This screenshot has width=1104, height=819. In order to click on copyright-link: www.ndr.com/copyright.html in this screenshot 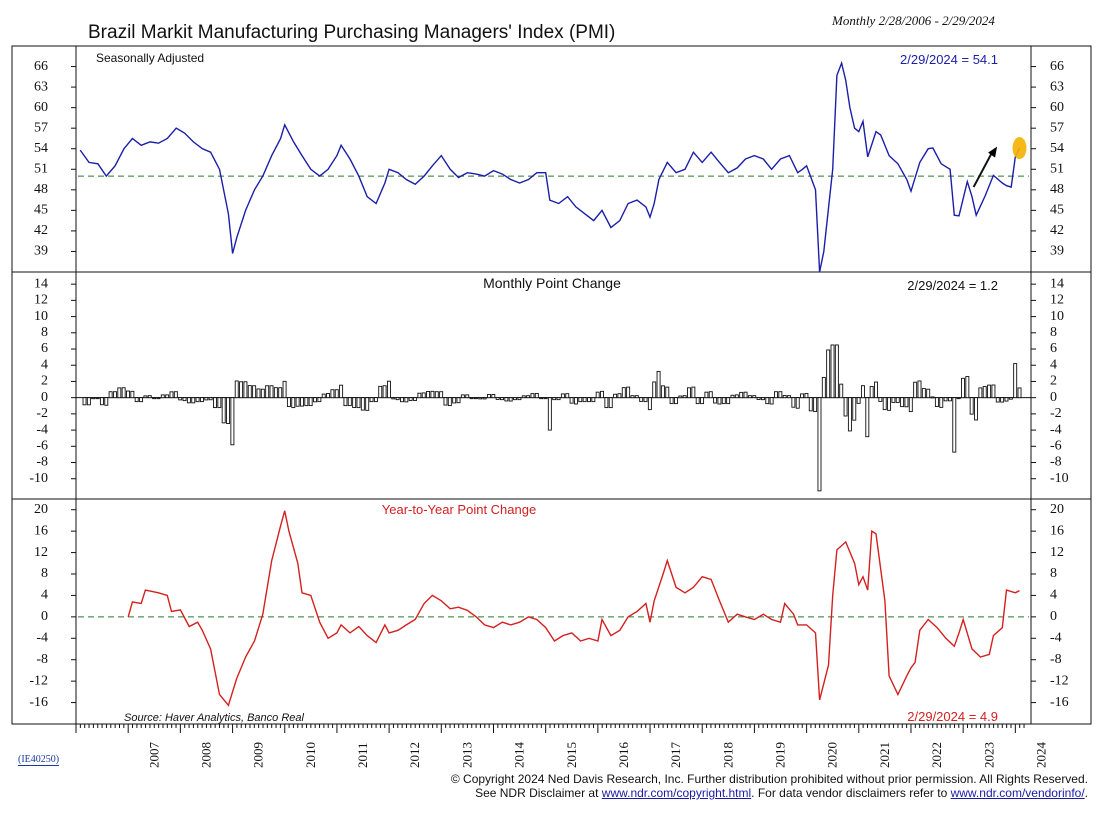, I will do `click(676, 793)`.